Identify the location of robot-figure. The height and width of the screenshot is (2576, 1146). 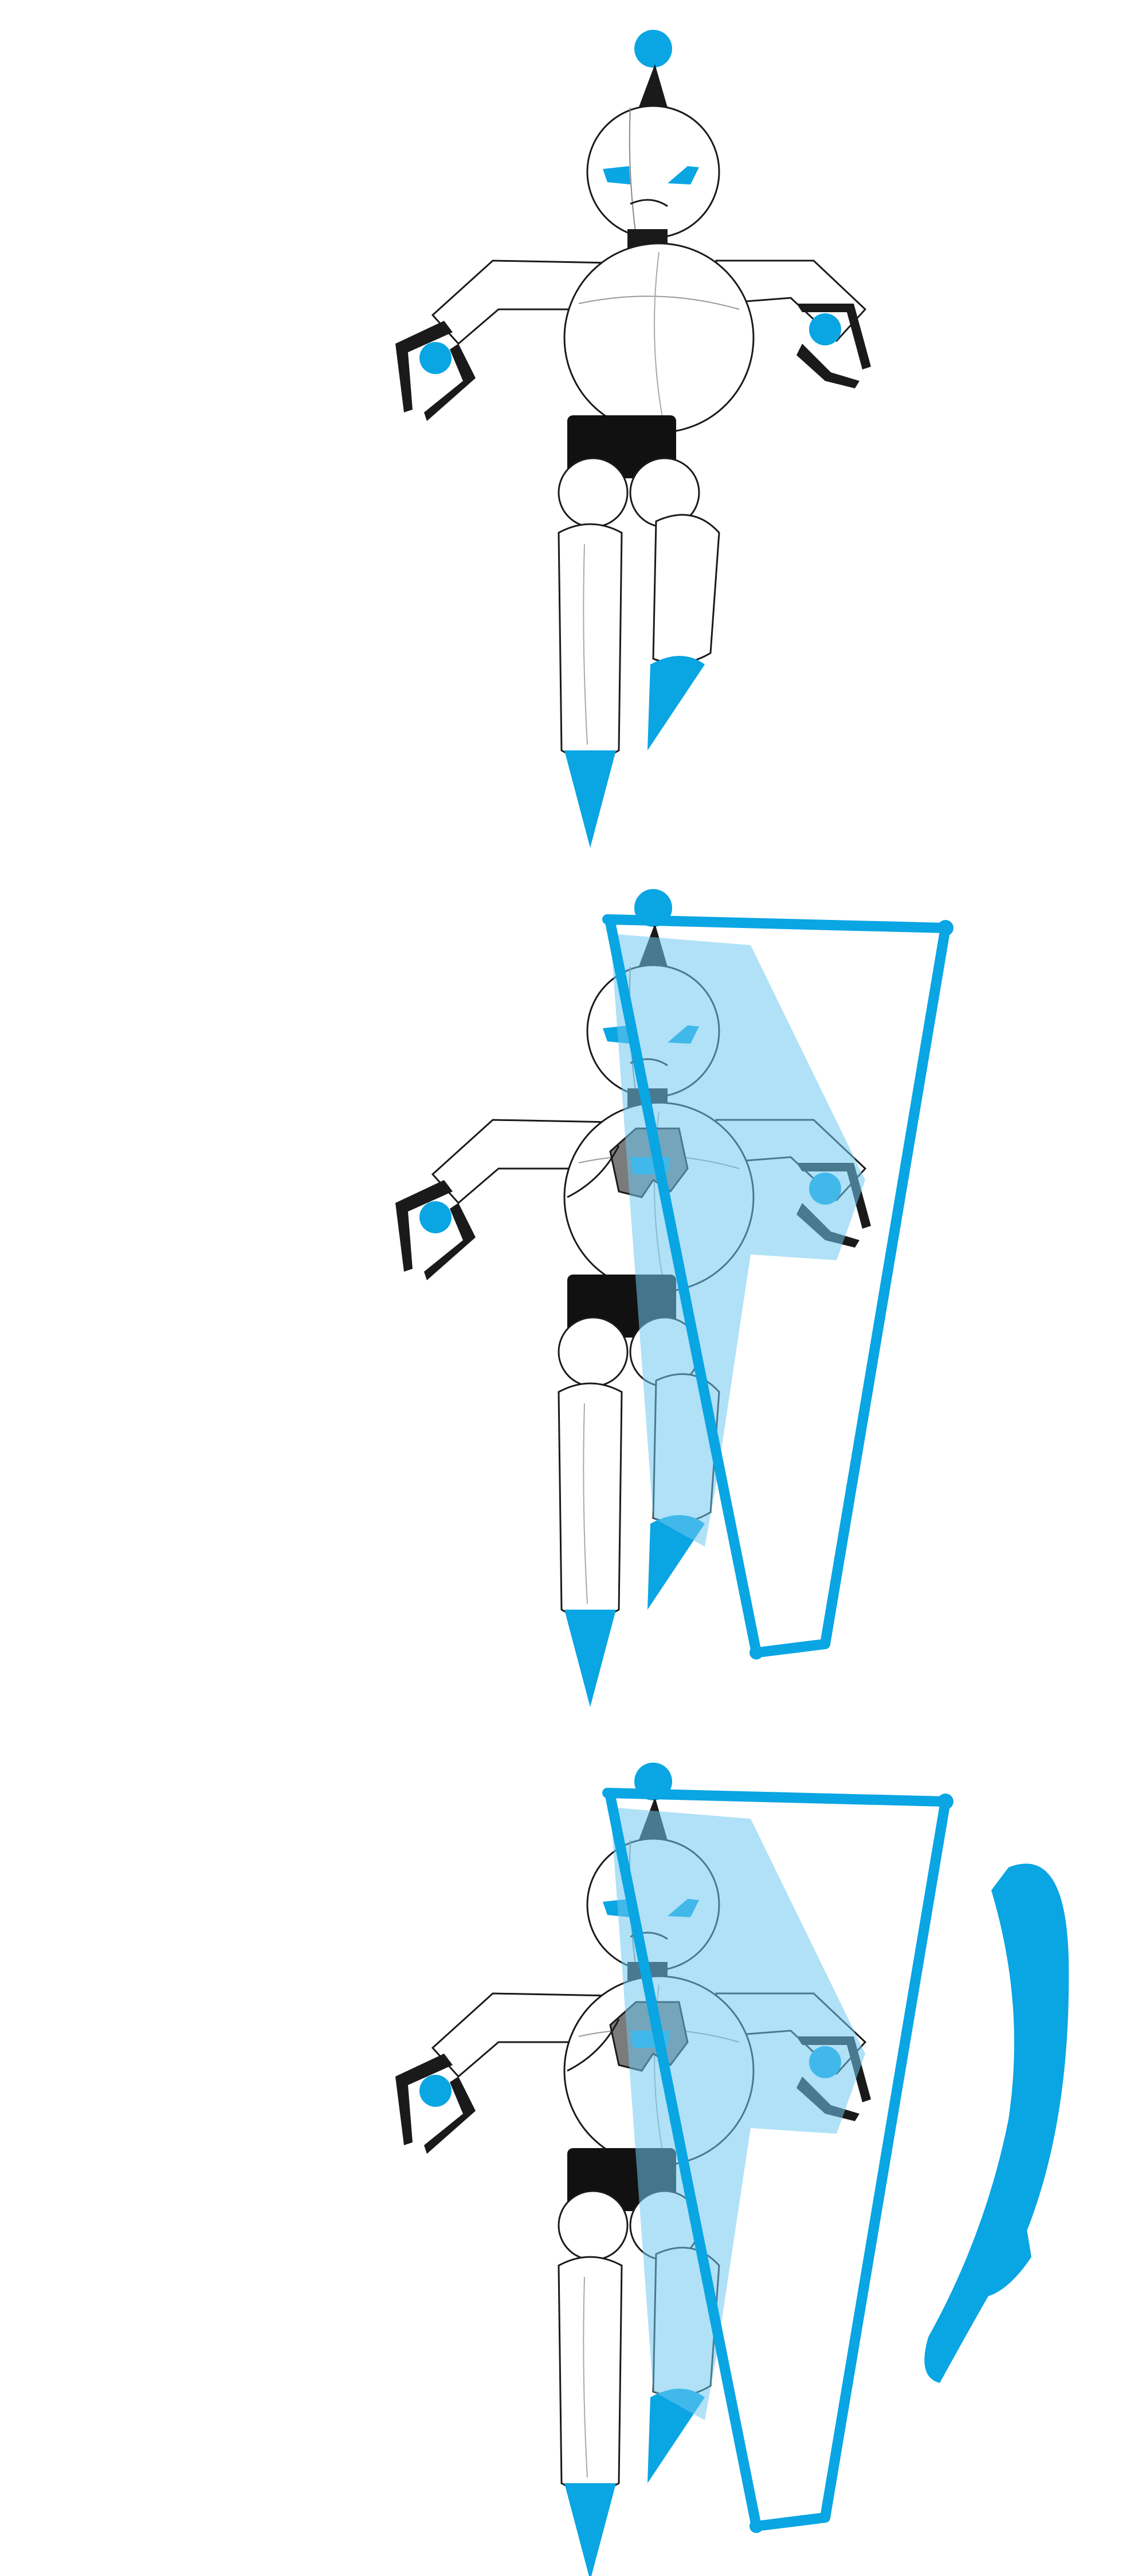
(633, 439).